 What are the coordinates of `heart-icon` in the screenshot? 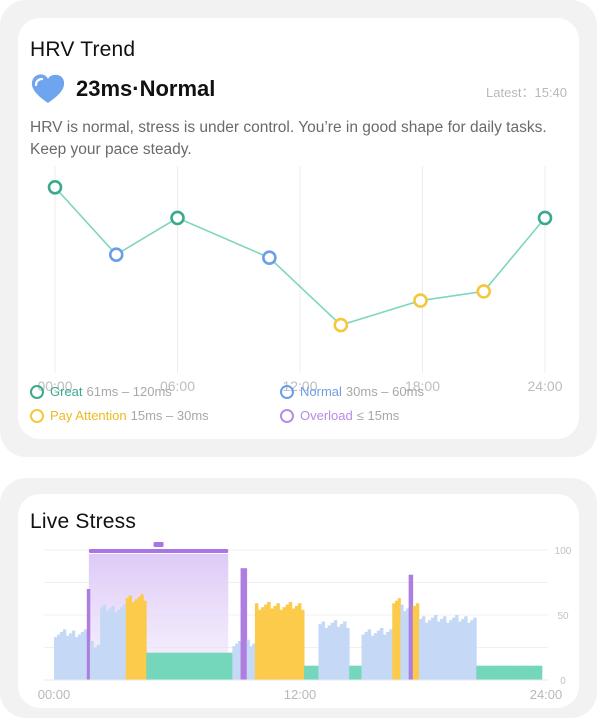 It's located at (48, 88).